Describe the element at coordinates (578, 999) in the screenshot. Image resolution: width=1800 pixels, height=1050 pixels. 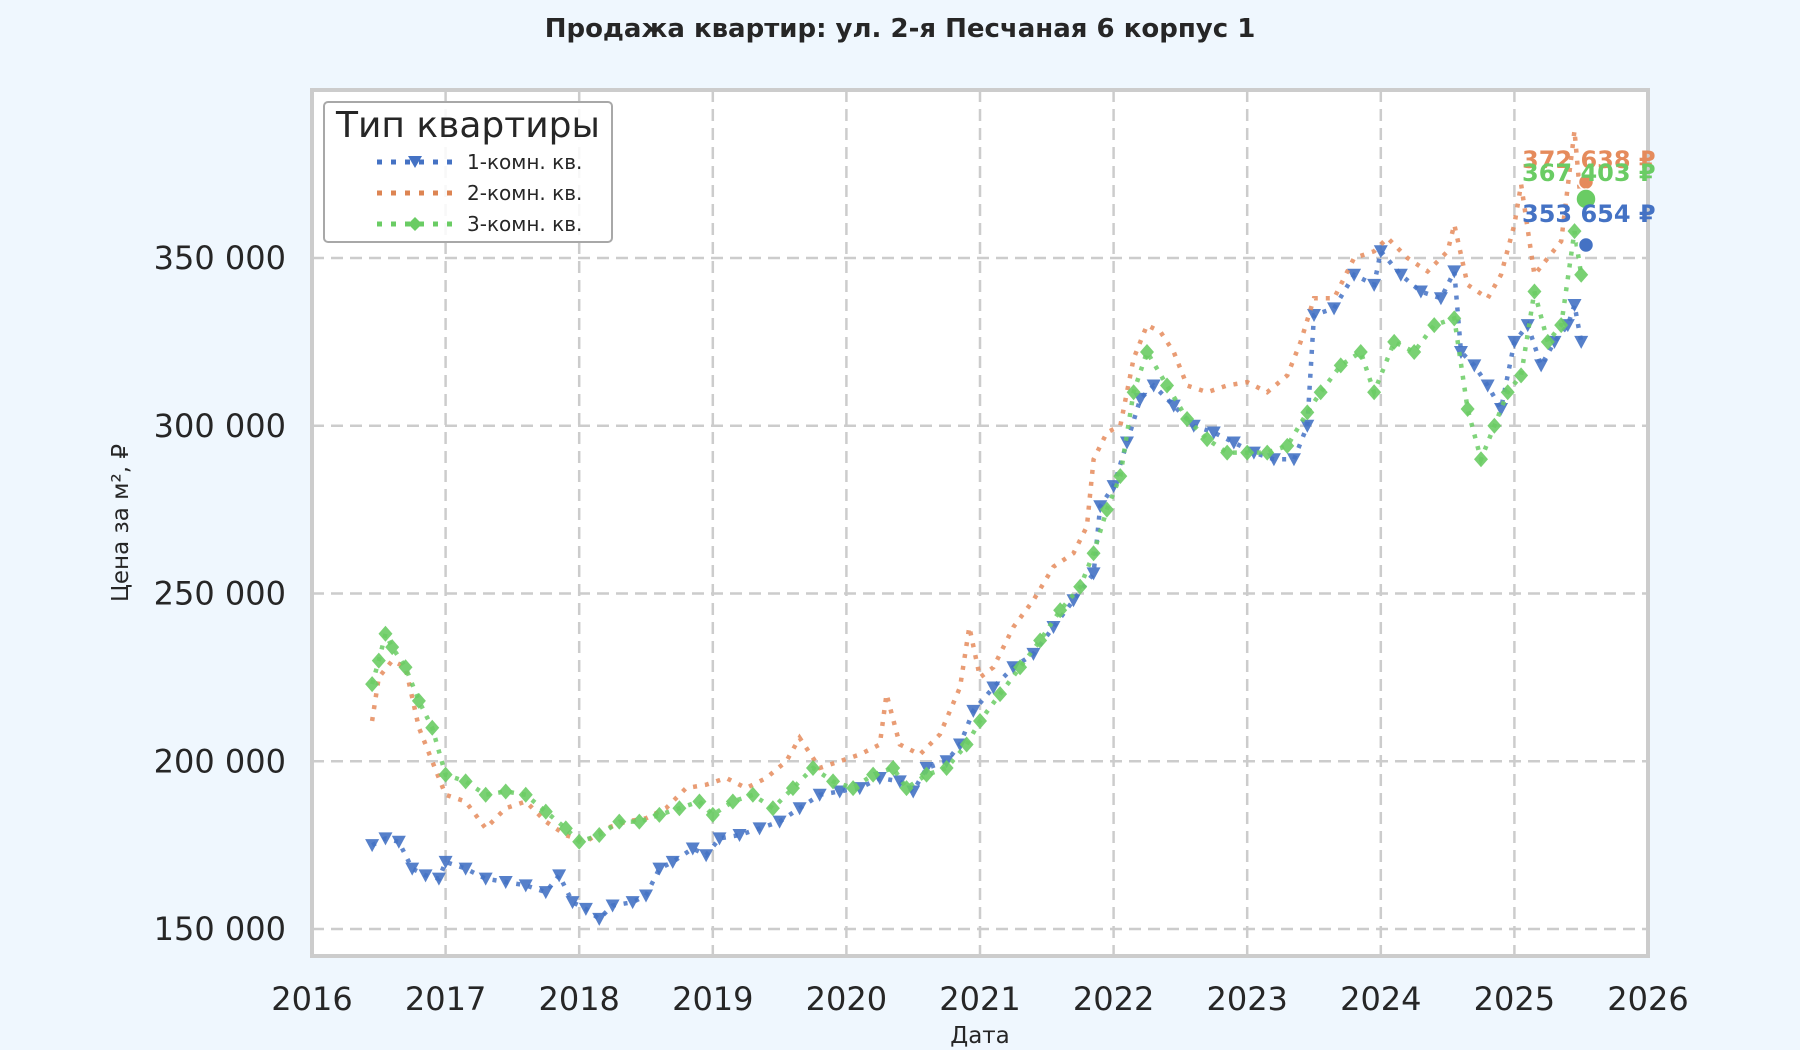
I see `x-tick-label: 2018` at that location.